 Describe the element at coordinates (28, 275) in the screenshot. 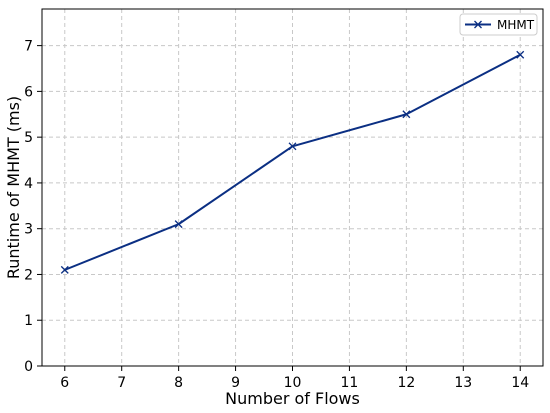

I see `y-tick-label: 2` at that location.